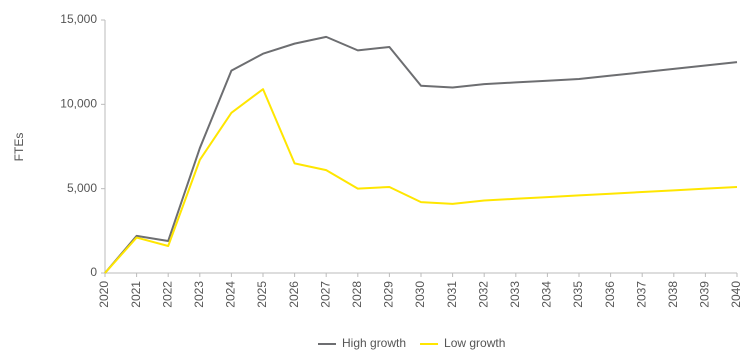  What do you see at coordinates (294, 294) in the screenshot?
I see `x-tick-label: 2026` at bounding box center [294, 294].